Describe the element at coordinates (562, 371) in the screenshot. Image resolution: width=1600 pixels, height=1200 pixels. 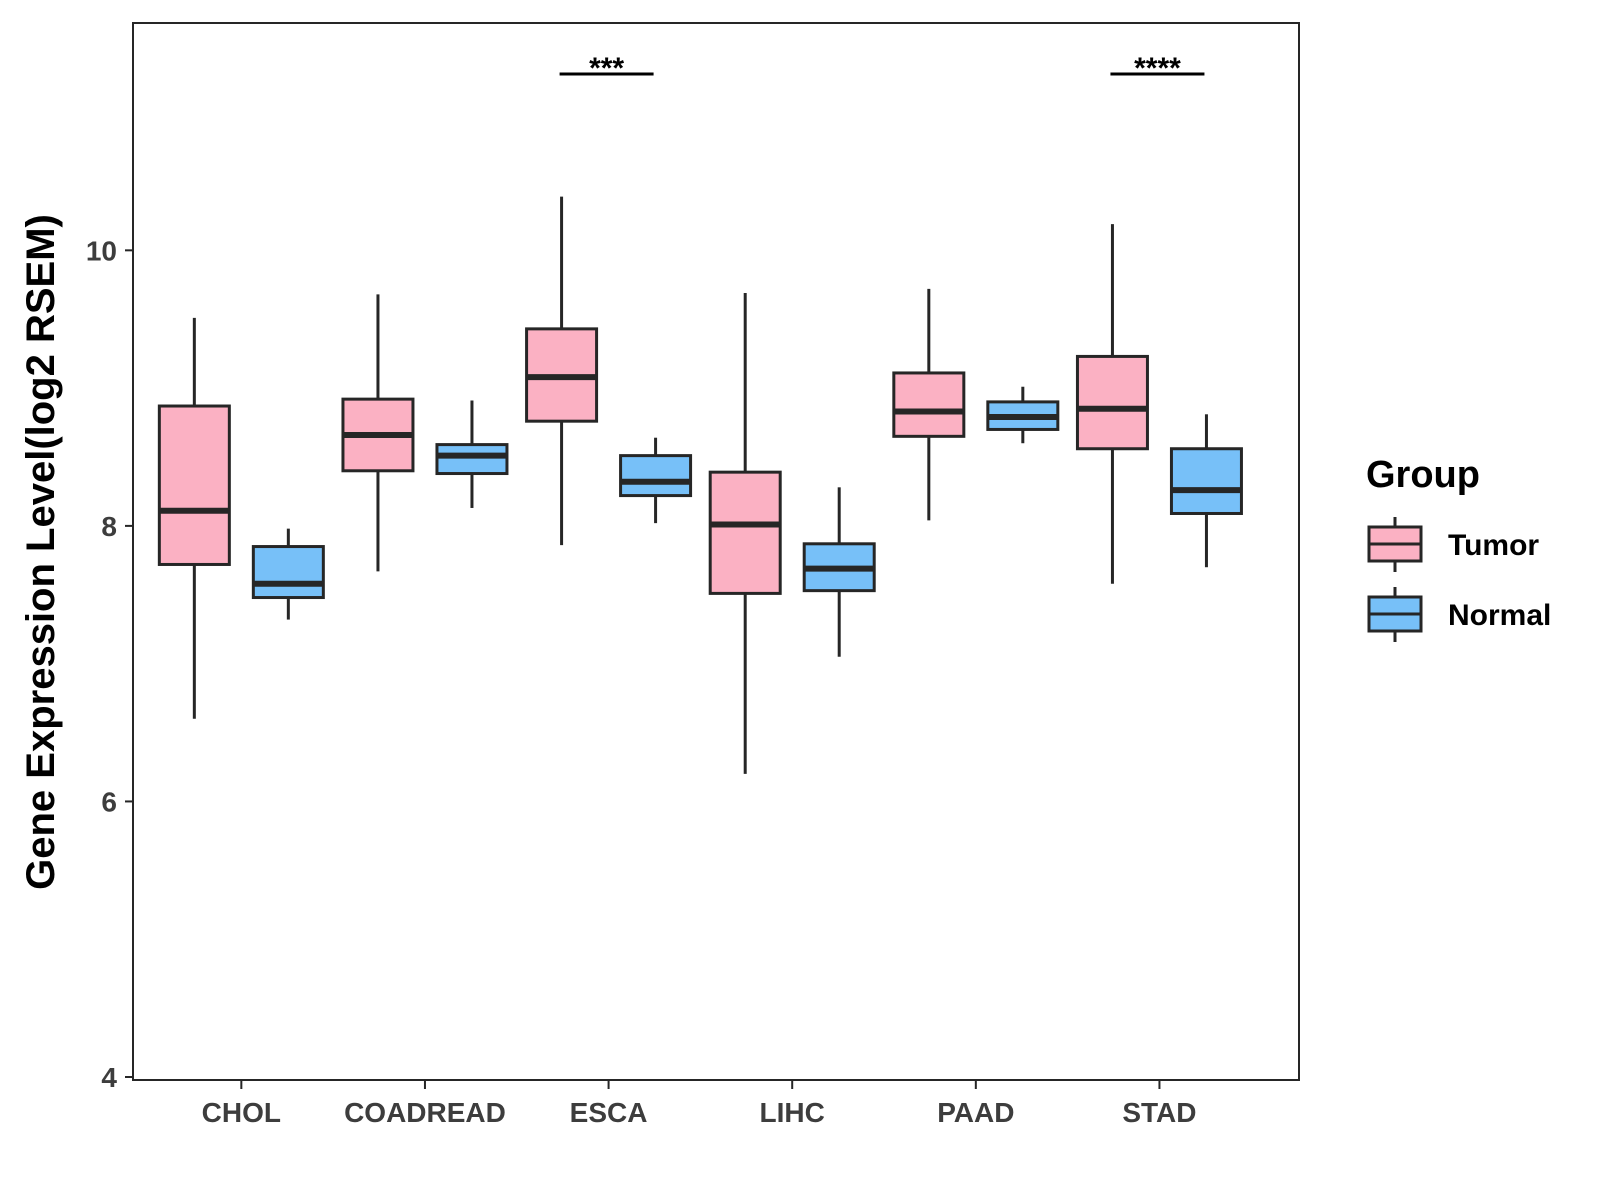
I see `box-tumor-esca` at that location.